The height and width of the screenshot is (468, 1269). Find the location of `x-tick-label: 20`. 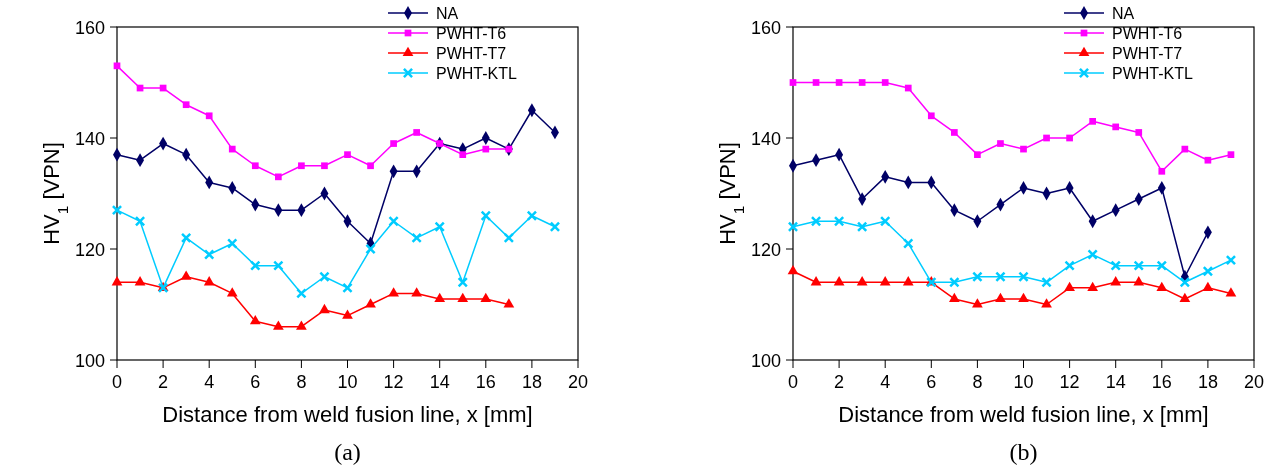

x-tick-label: 20 is located at coordinates (578, 382).